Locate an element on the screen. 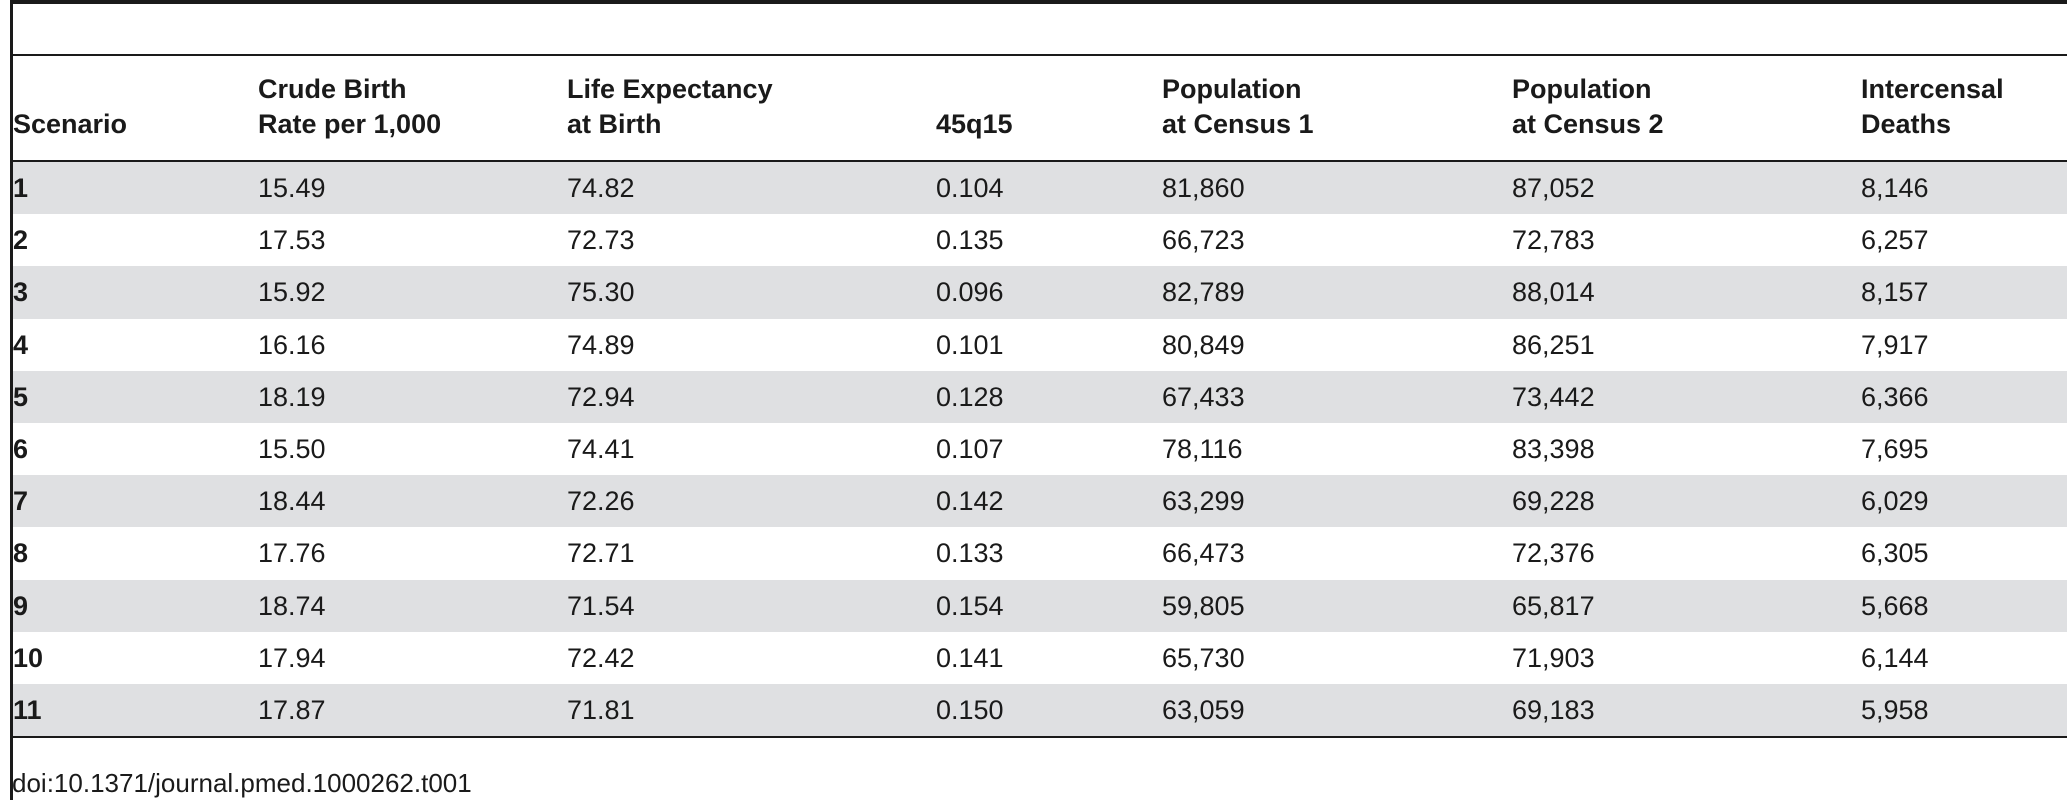  cell-population-census-2: 72,376 is located at coordinates (1553, 553).